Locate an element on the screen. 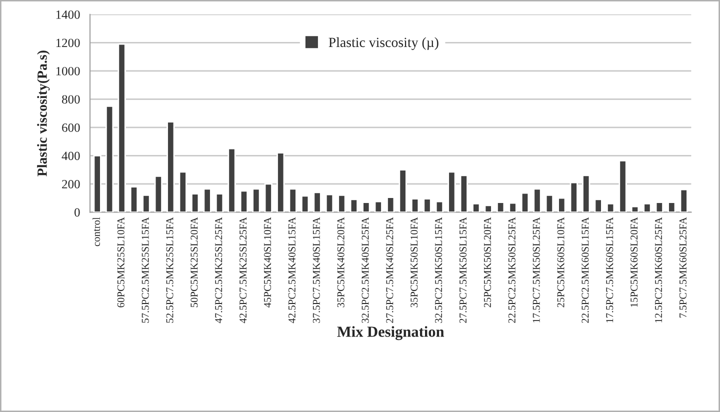 This screenshot has height=412, width=720. y-tick-label: 200 is located at coordinates (71, 184).